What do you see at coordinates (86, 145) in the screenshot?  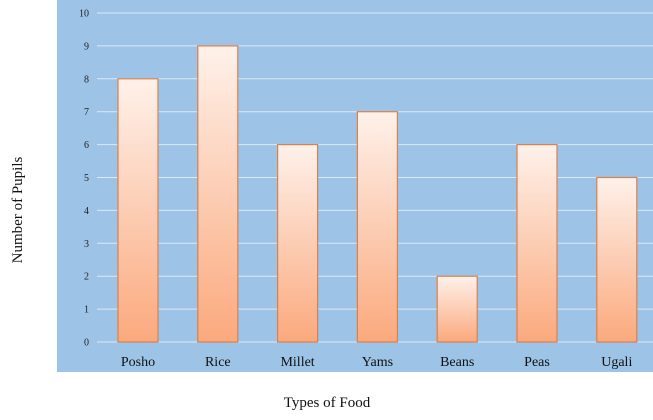 I see `y-tick-label: 6` at bounding box center [86, 145].